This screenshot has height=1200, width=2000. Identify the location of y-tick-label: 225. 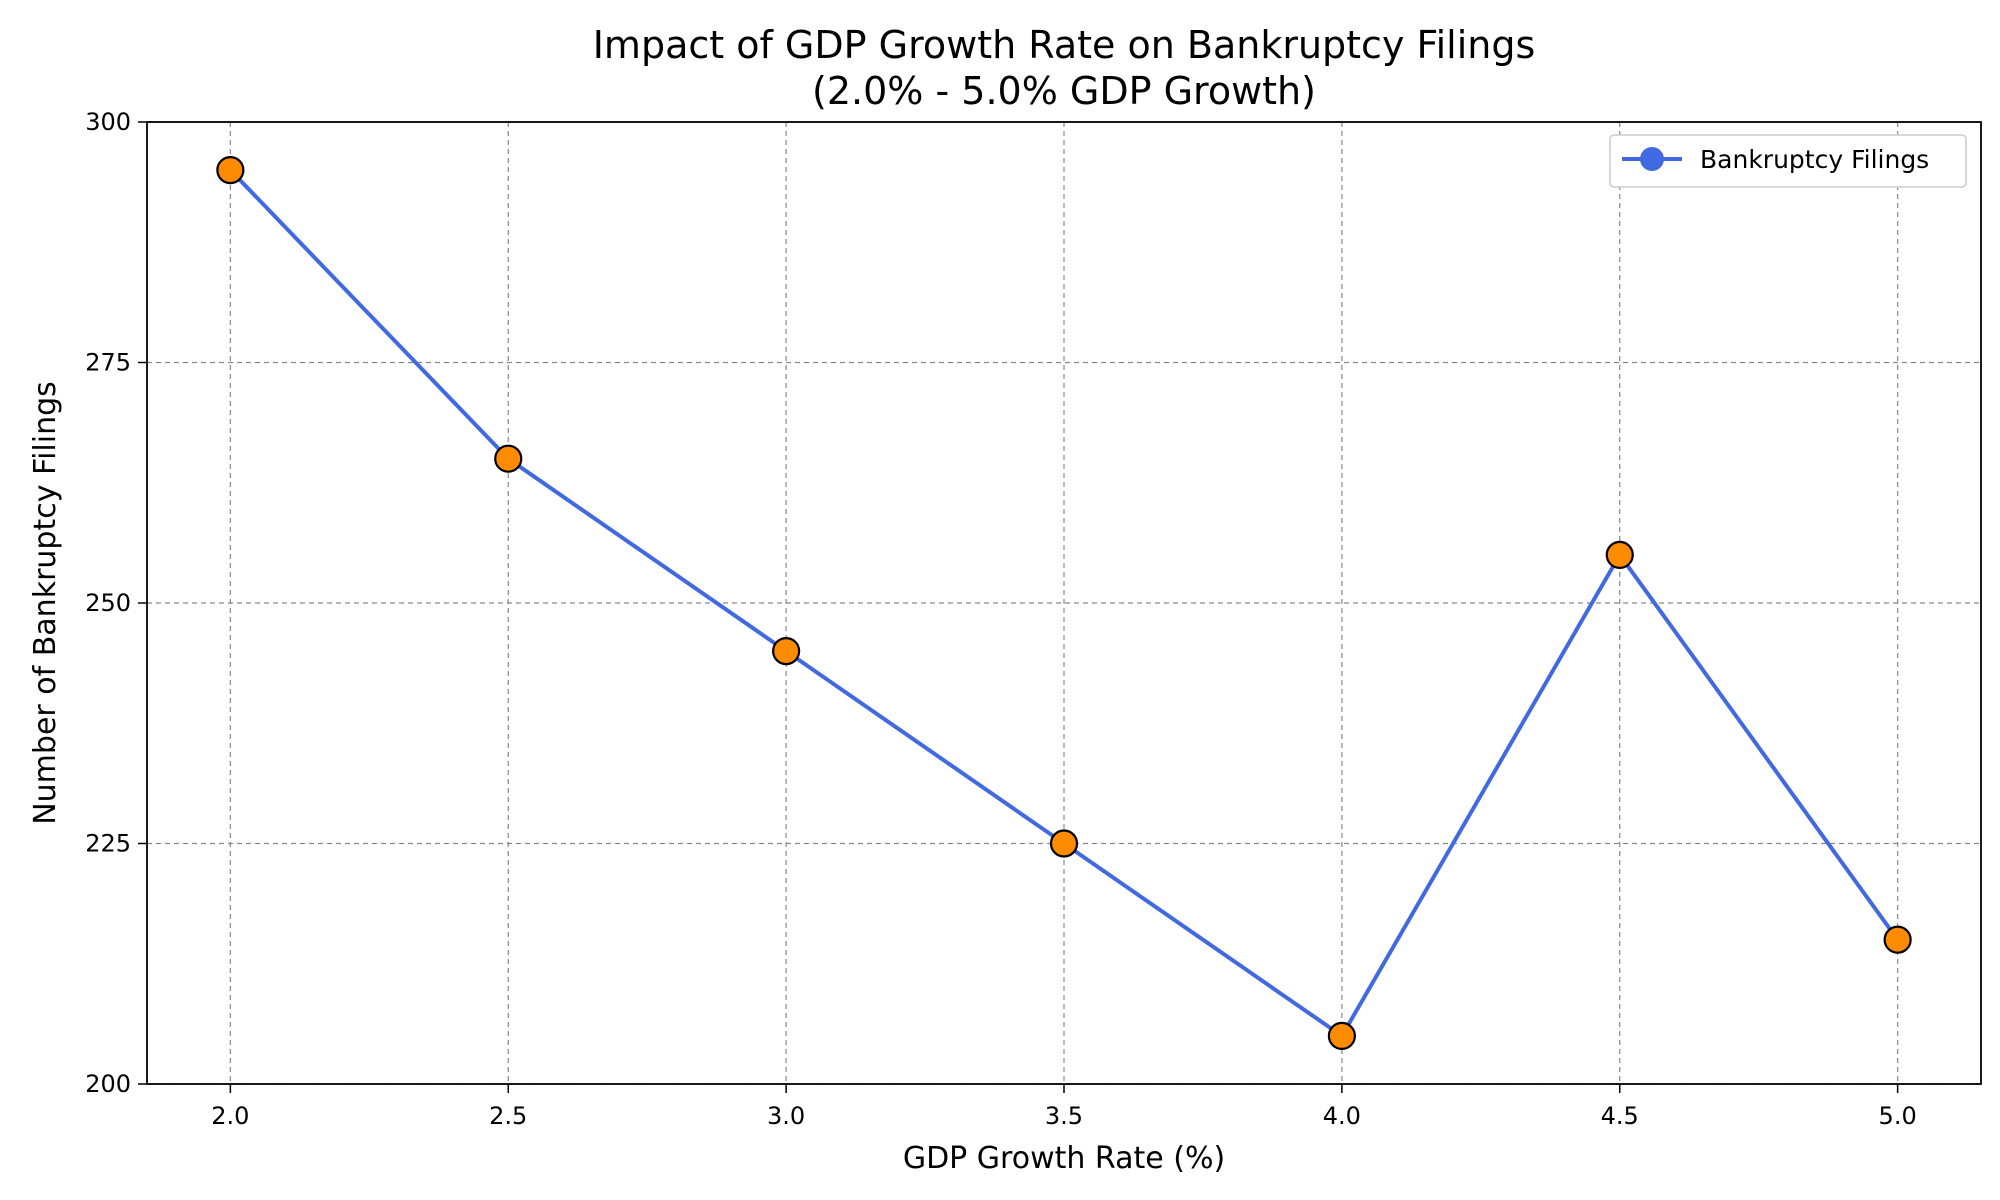
(108, 844).